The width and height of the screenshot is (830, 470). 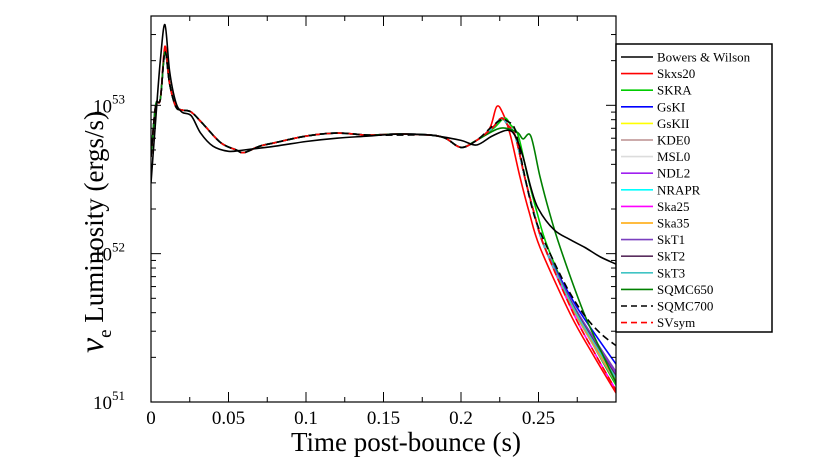 I want to click on x-tick-label: 0.15, so click(x=383, y=418).